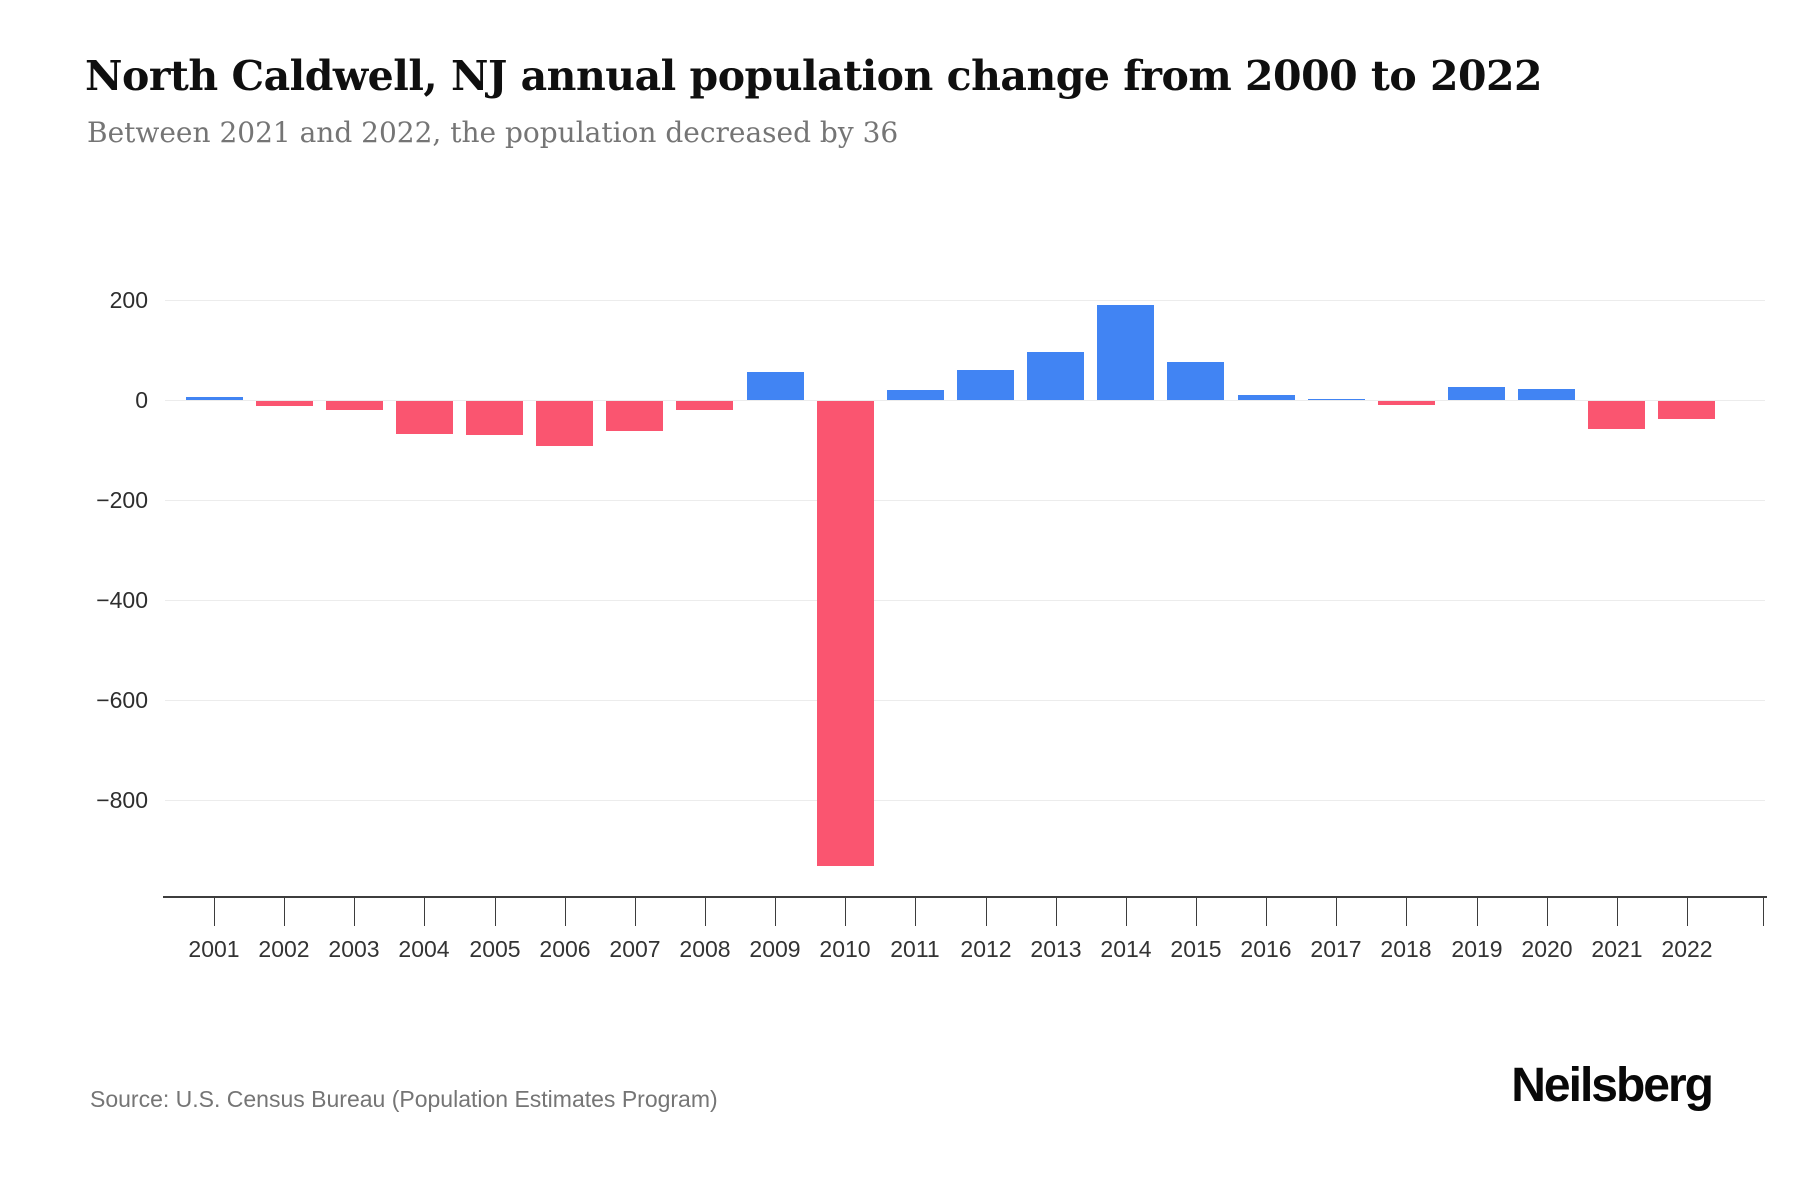  Describe the element at coordinates (1616, 415) in the screenshot. I see `bar-2021` at that location.